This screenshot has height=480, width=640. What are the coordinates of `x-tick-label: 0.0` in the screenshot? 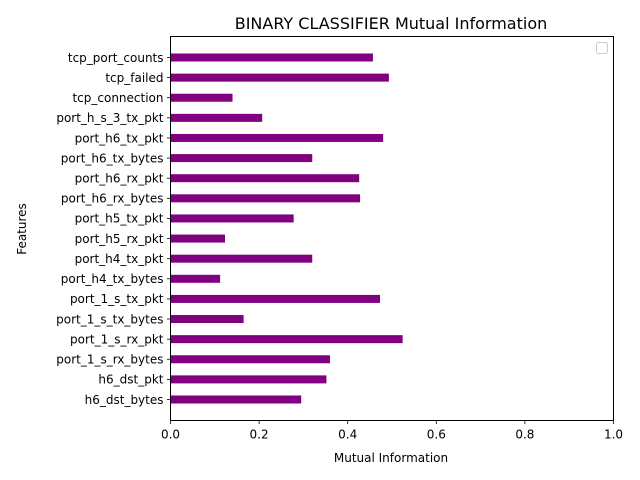 It's located at (170, 435).